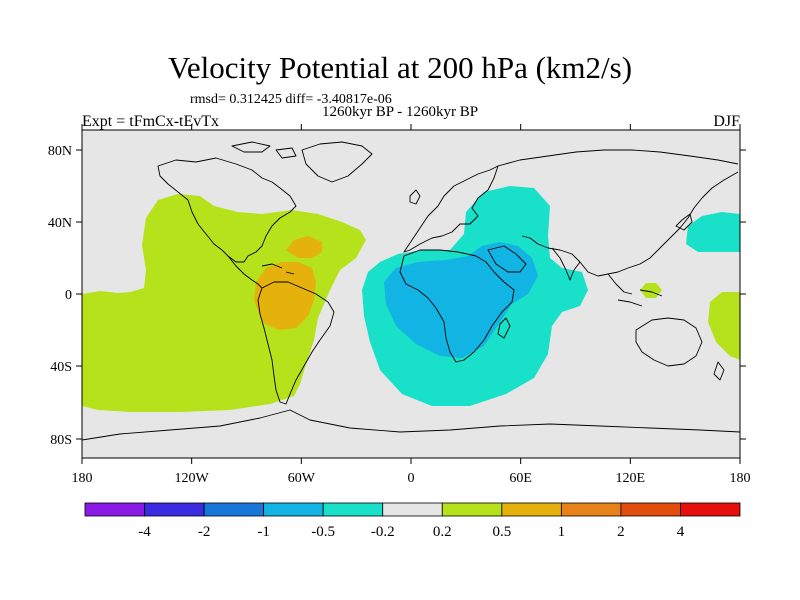 The image size is (800, 600). Describe the element at coordinates (60, 151) in the screenshot. I see `lat-tick-label: 80N` at that location.